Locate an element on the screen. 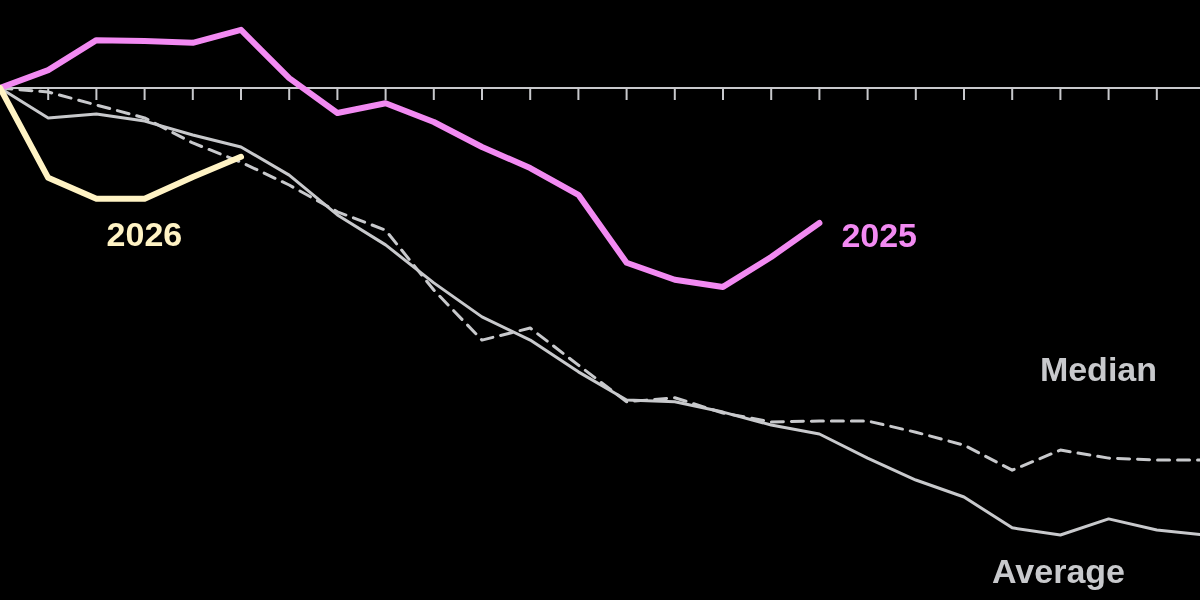 The height and width of the screenshot is (600, 1200). series-label: Median is located at coordinates (1098, 369).